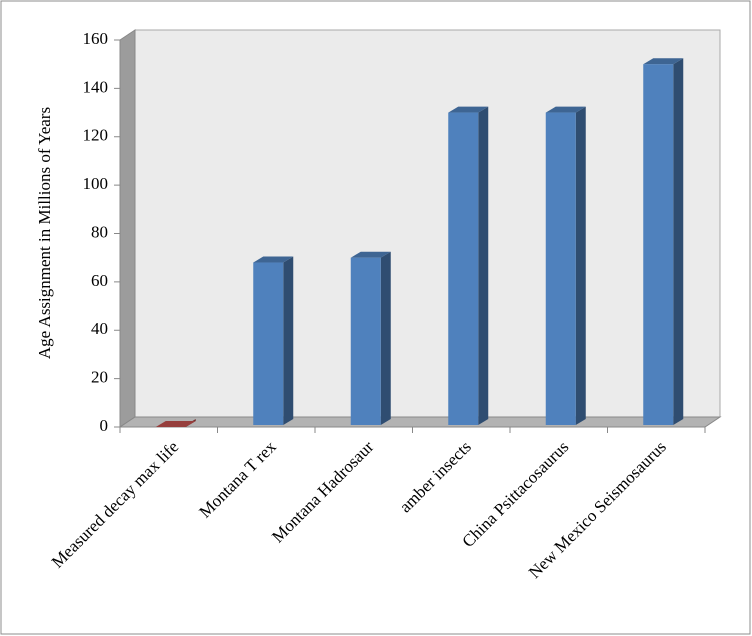 Image resolution: width=752 pixels, height=636 pixels. I want to click on y-tick-label: 120, so click(96, 135).